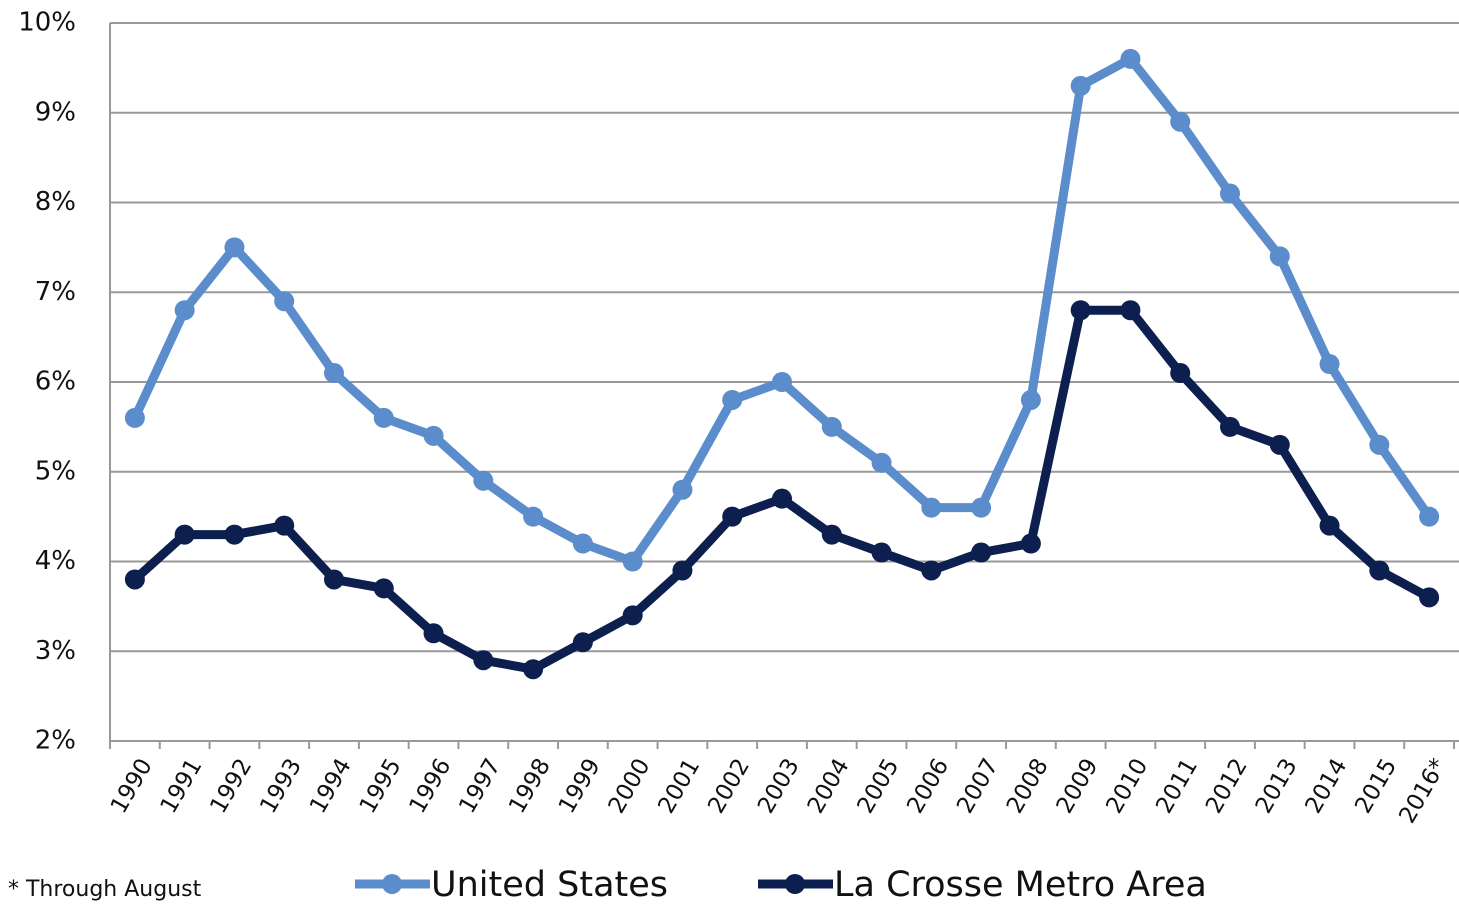 This screenshot has width=1459, height=905. Describe the element at coordinates (132, 786) in the screenshot. I see `x-tick-label: 1990` at that location.